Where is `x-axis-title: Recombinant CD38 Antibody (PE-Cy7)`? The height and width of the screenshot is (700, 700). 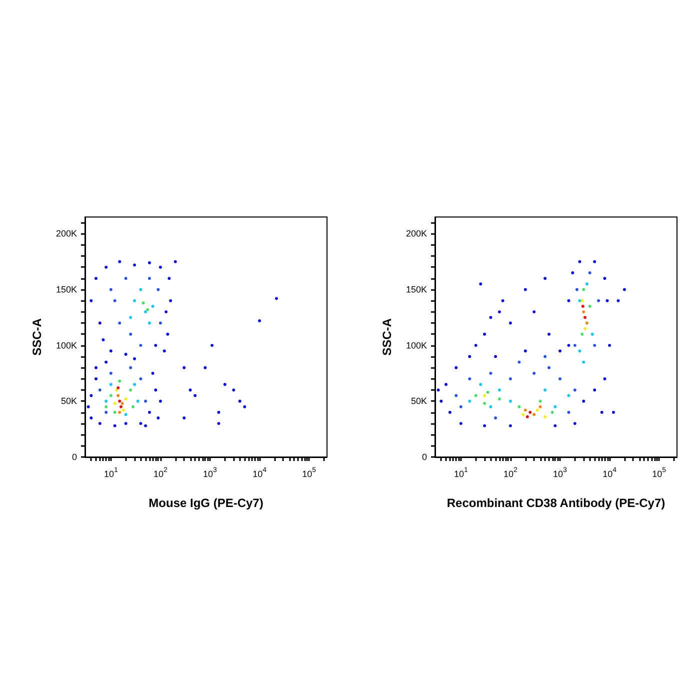 x-axis-title: Recombinant CD38 Antibody (PE-Cy7) is located at coordinates (556, 503).